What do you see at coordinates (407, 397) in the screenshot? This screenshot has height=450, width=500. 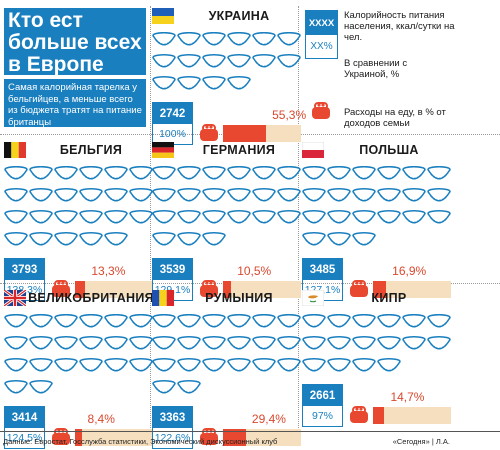 I see `spend-percent: 14,7%` at bounding box center [407, 397].